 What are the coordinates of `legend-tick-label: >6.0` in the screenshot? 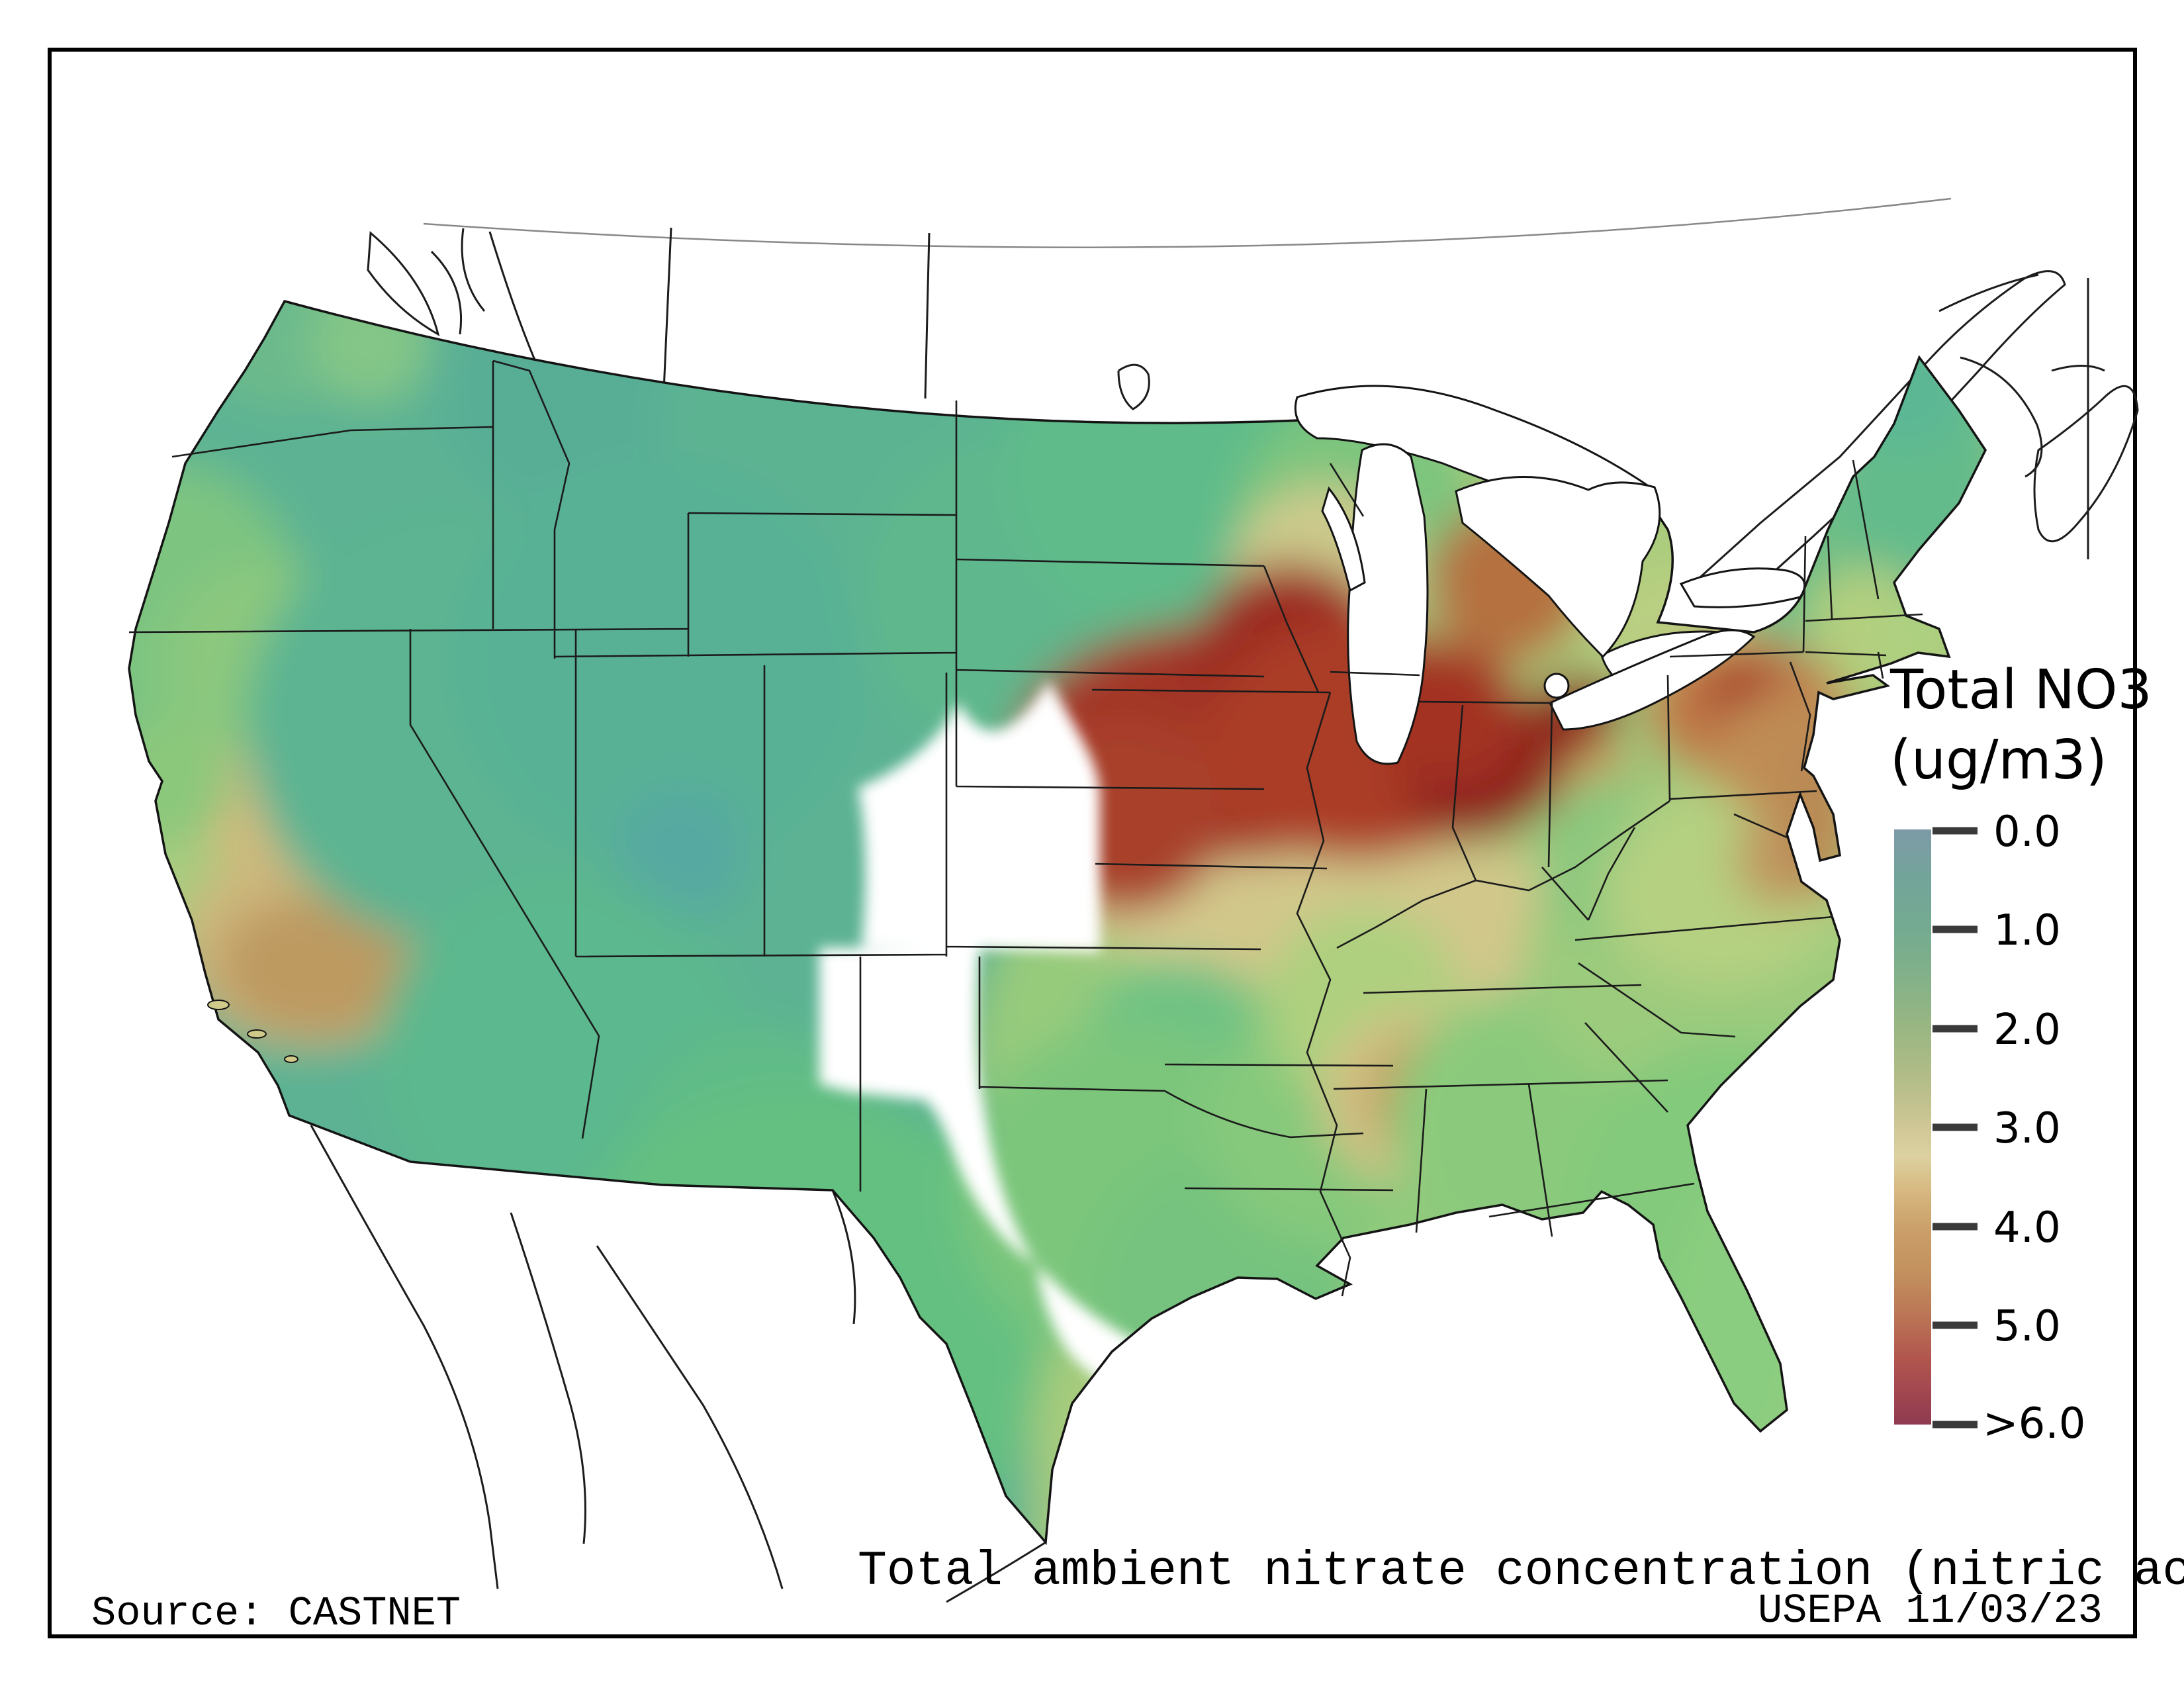 It's located at (2034, 1423).